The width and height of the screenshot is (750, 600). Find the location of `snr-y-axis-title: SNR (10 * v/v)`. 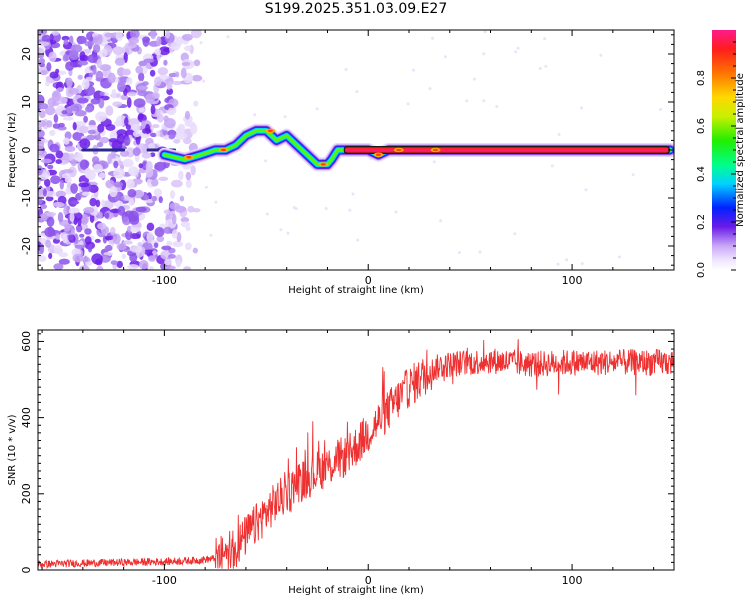

snr-y-axis-title: SNR (10 * v/v) is located at coordinates (12, 449).